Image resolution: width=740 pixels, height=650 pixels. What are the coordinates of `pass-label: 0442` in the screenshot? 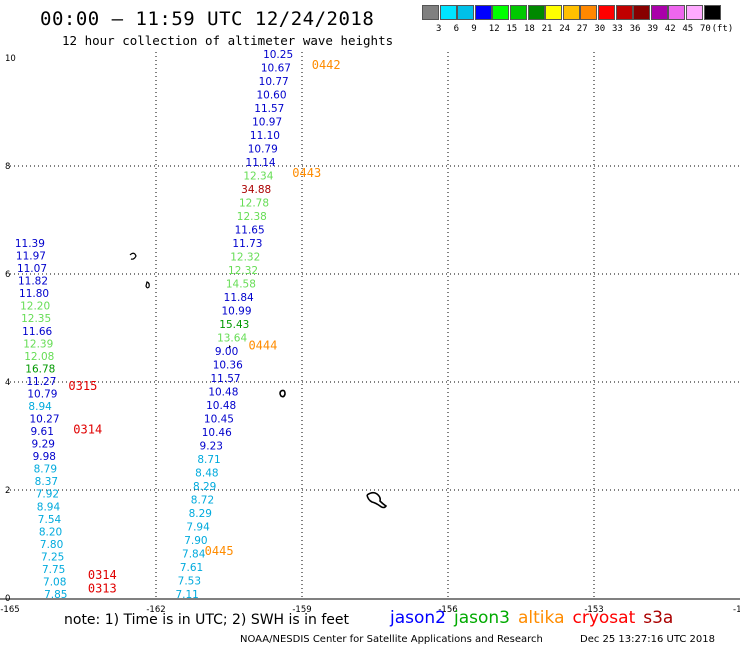 It's located at (326, 65).